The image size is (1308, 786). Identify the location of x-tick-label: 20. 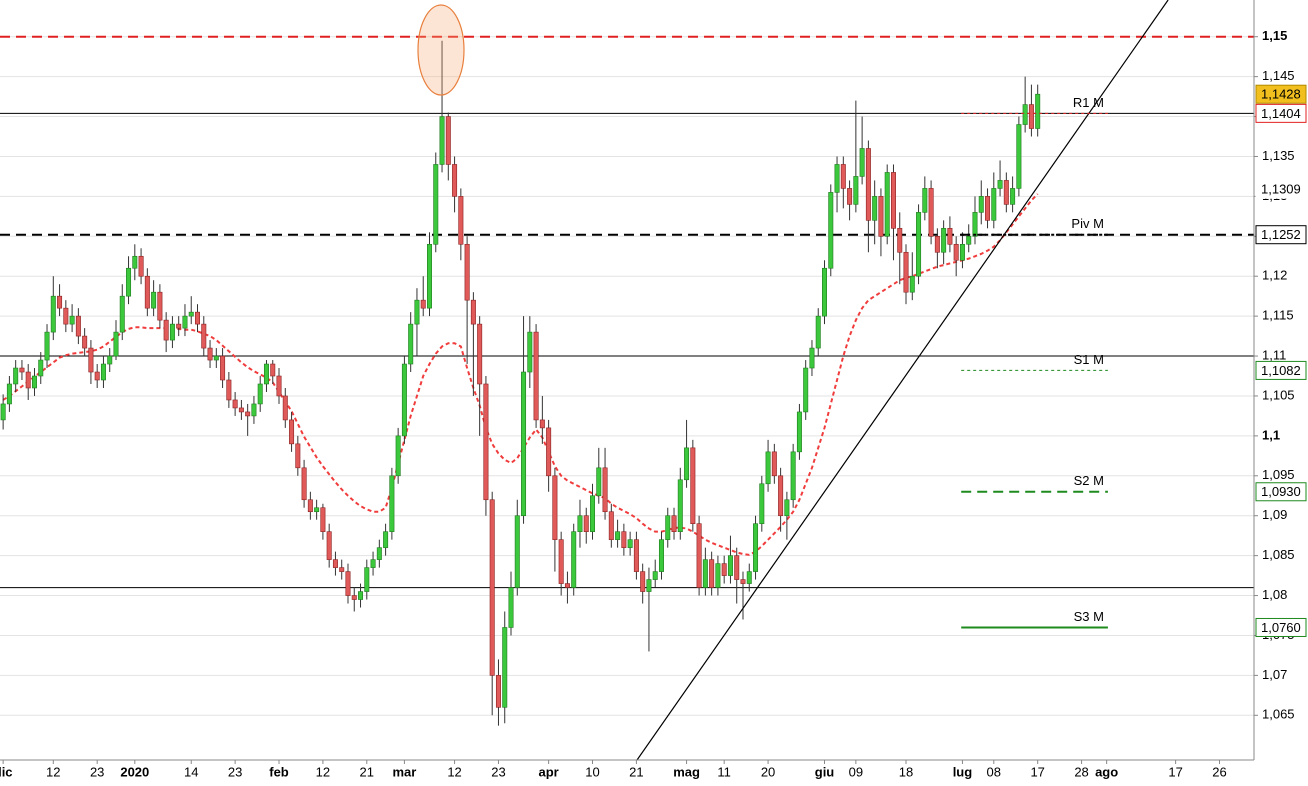
(768, 771).